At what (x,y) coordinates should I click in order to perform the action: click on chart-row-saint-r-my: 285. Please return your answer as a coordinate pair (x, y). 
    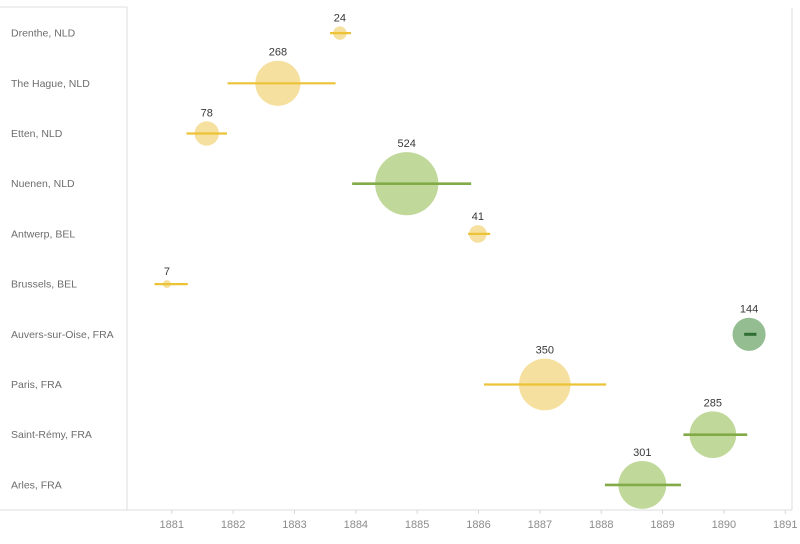
    Looking at the image, I should click on (715, 427).